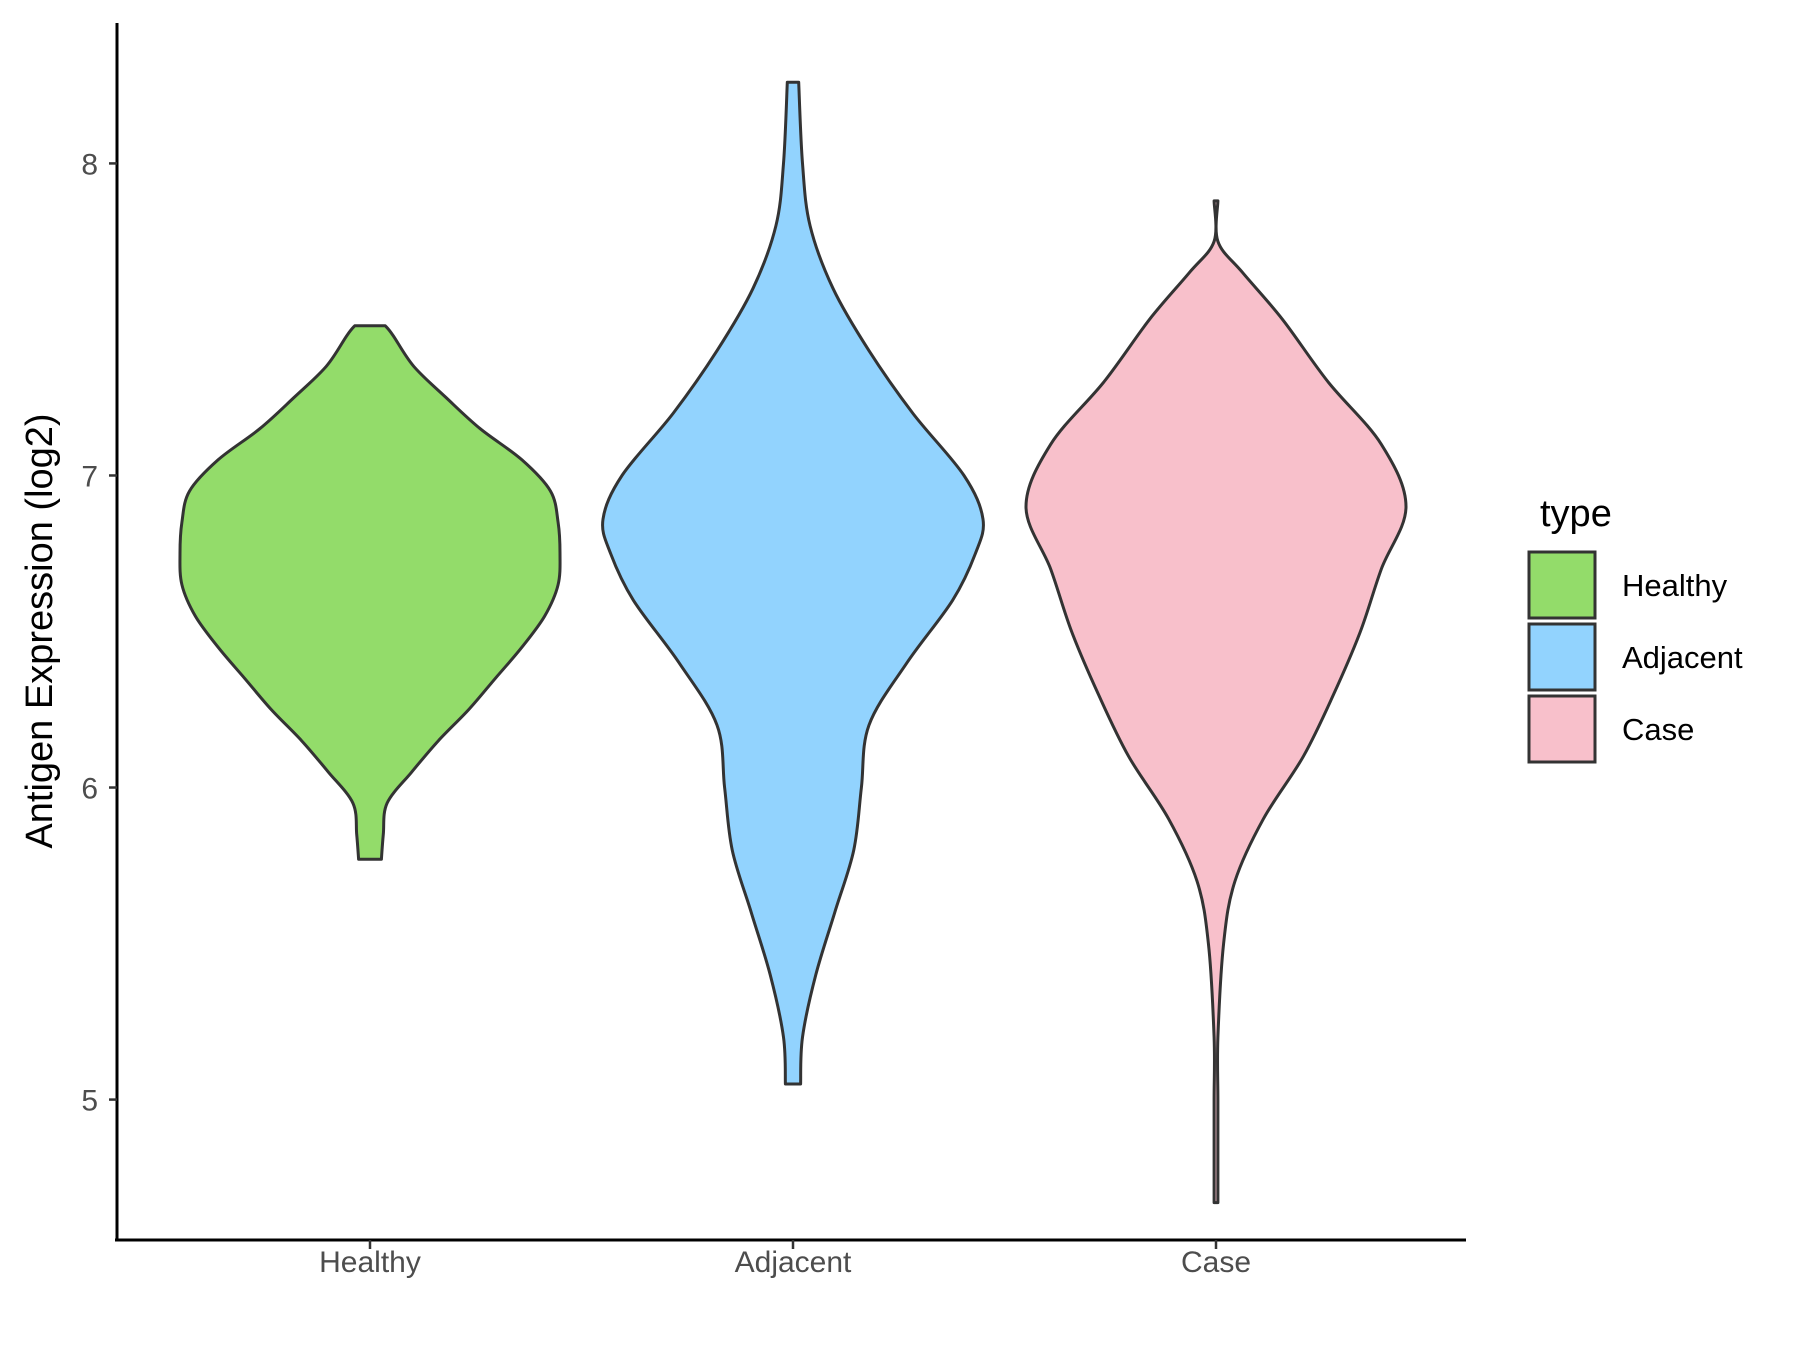 This screenshot has height=1350, width=1800. Describe the element at coordinates (89, 789) in the screenshot. I see `y-tick-label: 6` at that location.